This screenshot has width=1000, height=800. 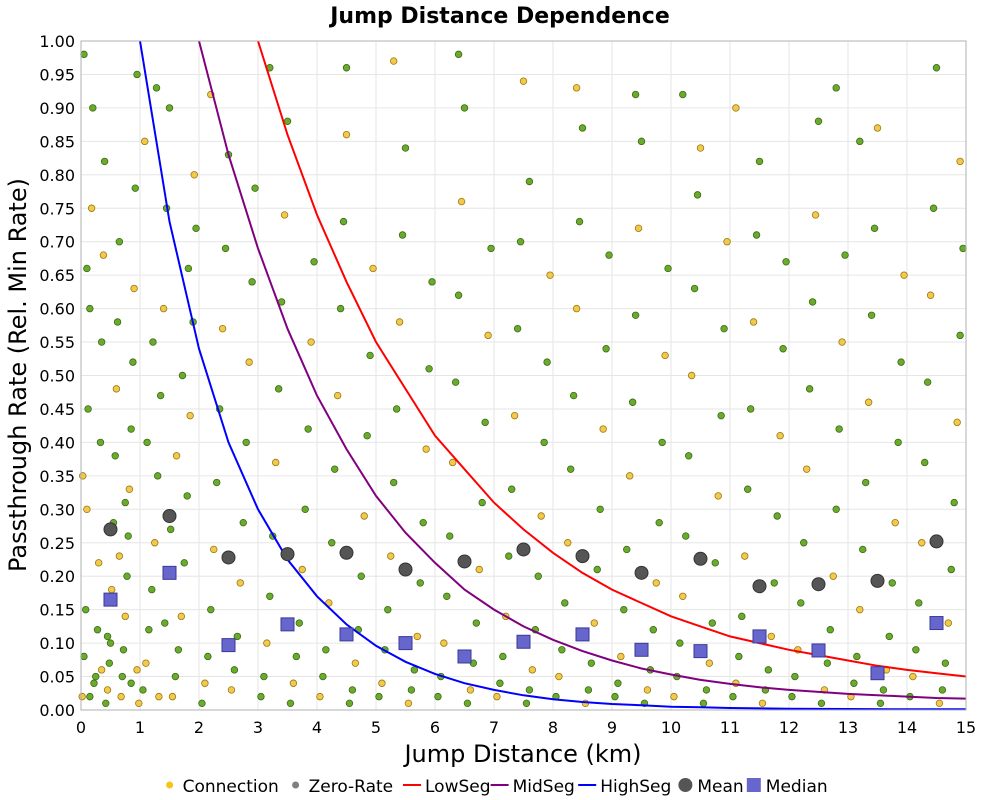 I want to click on x-tick-label: 10, so click(x=671, y=727).